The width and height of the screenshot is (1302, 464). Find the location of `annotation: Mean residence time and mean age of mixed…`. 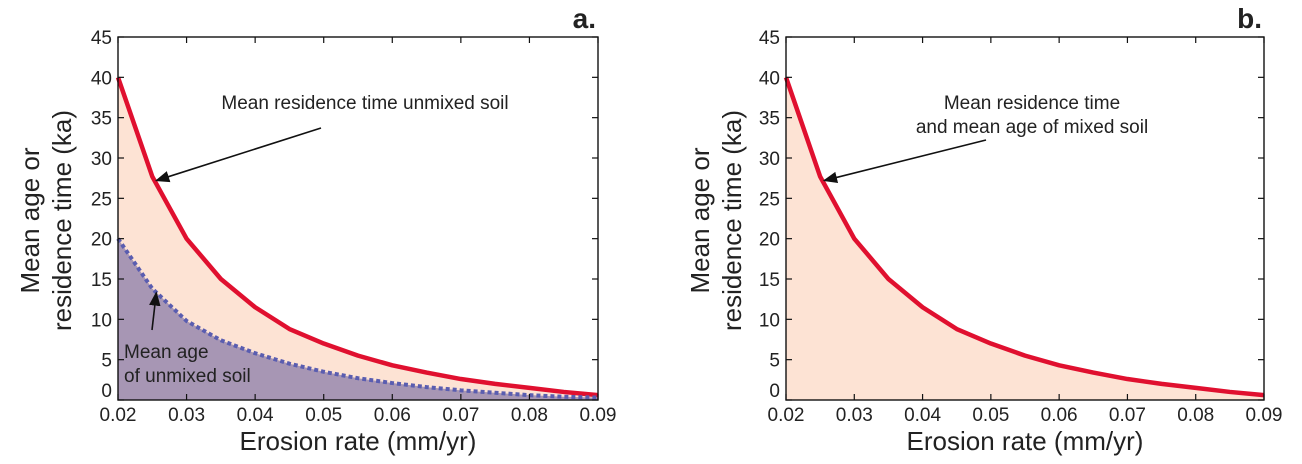

annotation: Mean residence time and mean age of mixed… is located at coordinates (985, 138).